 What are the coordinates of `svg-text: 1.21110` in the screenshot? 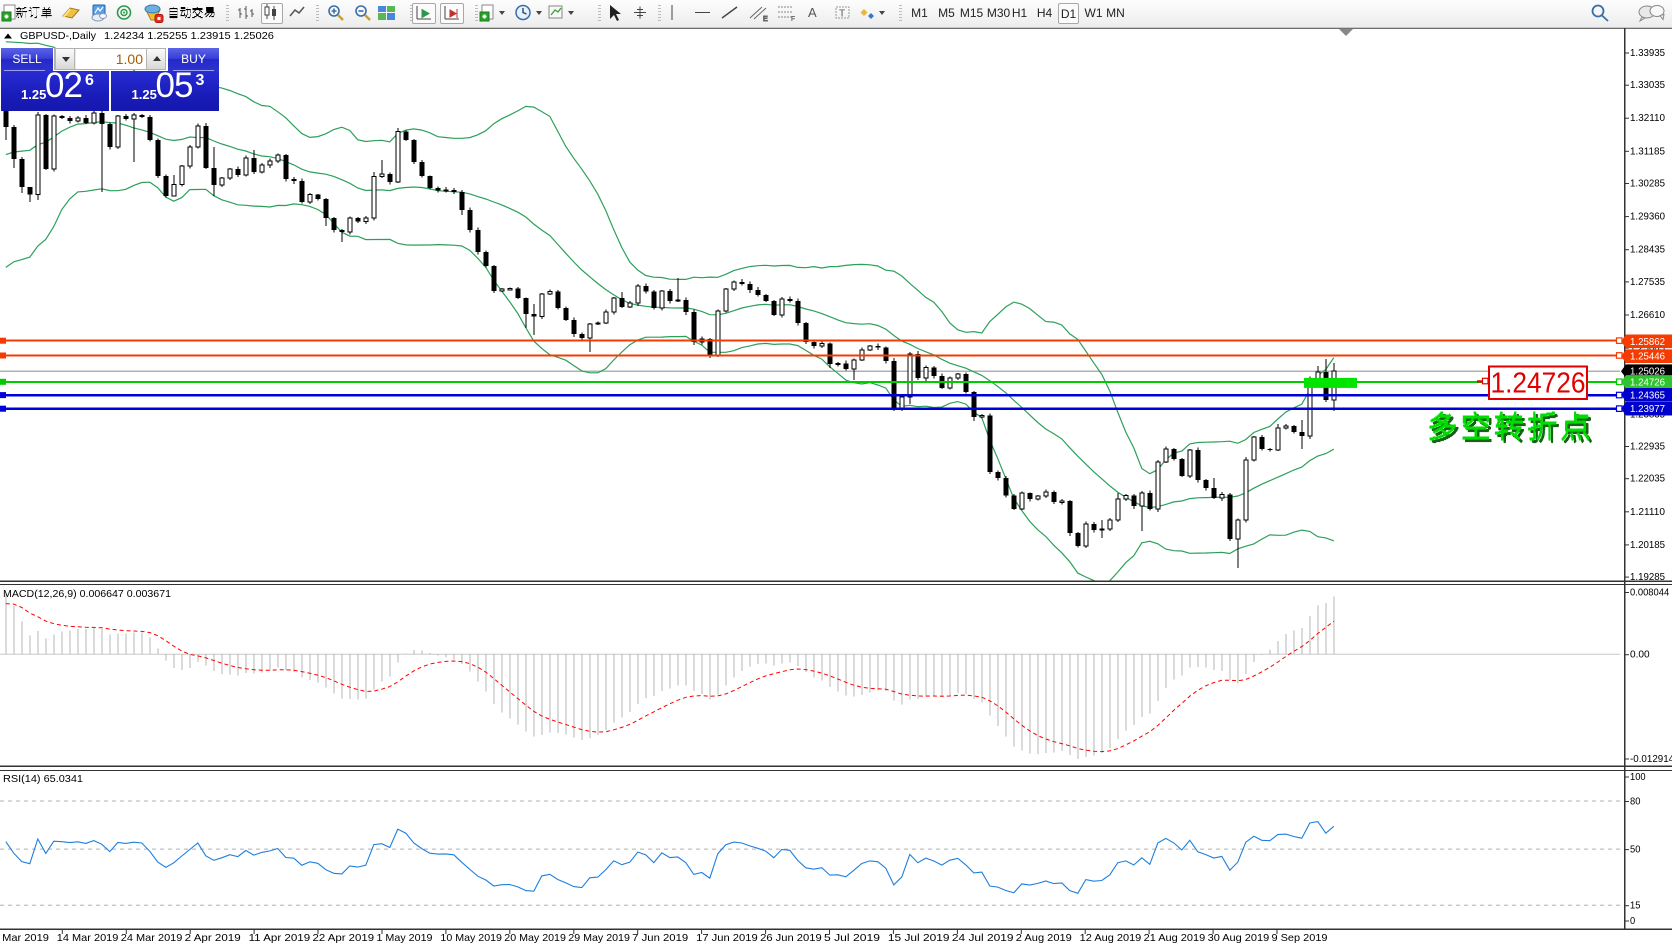 It's located at (1647, 512).